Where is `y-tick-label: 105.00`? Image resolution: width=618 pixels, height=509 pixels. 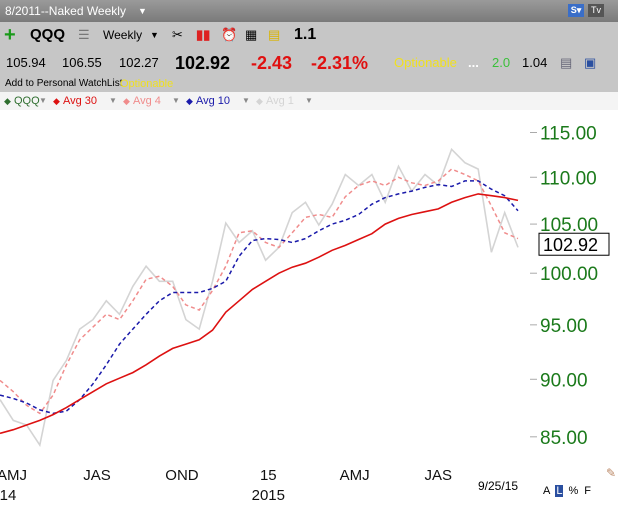 y-tick-label: 105.00 is located at coordinates (569, 225).